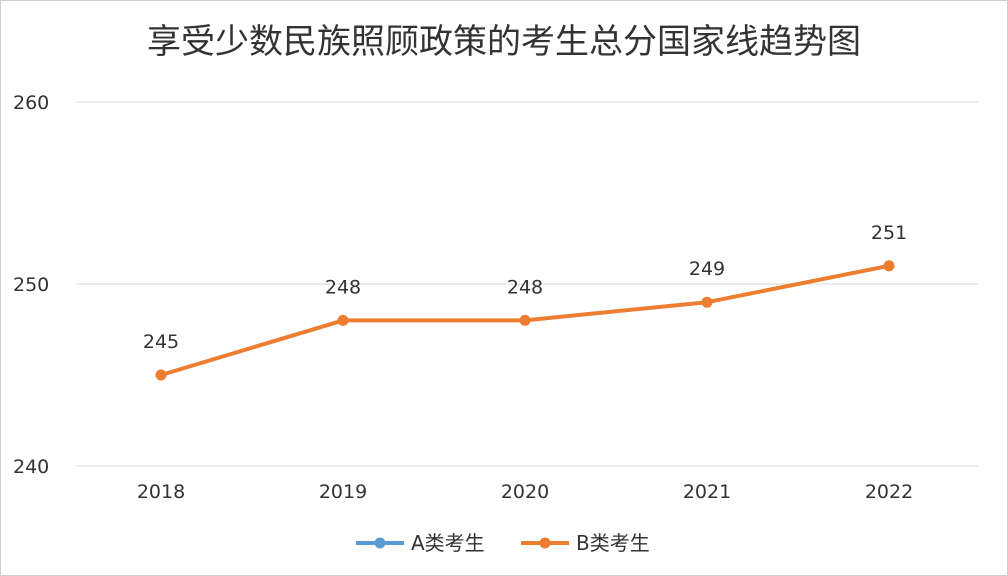 This screenshot has width=1008, height=576. What do you see at coordinates (448, 543) in the screenshot?
I see `legend-label: A类考生` at bounding box center [448, 543].